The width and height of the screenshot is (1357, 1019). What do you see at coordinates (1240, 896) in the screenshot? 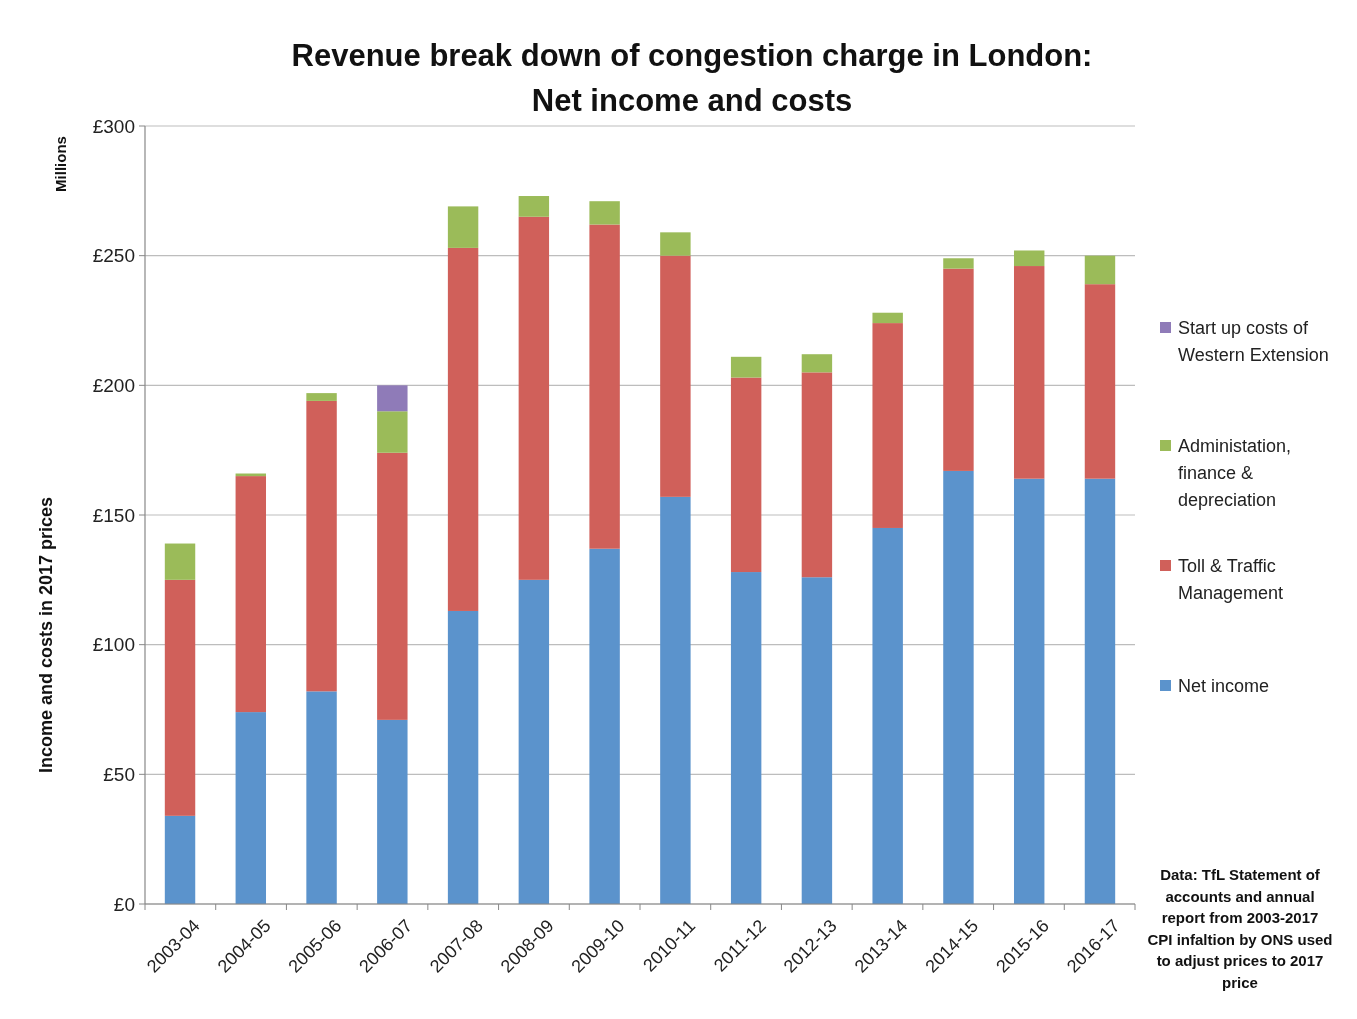
I see `text: Data: TfL Statement of accounts and annual report from 2003-2017` at bounding box center [1240, 896].